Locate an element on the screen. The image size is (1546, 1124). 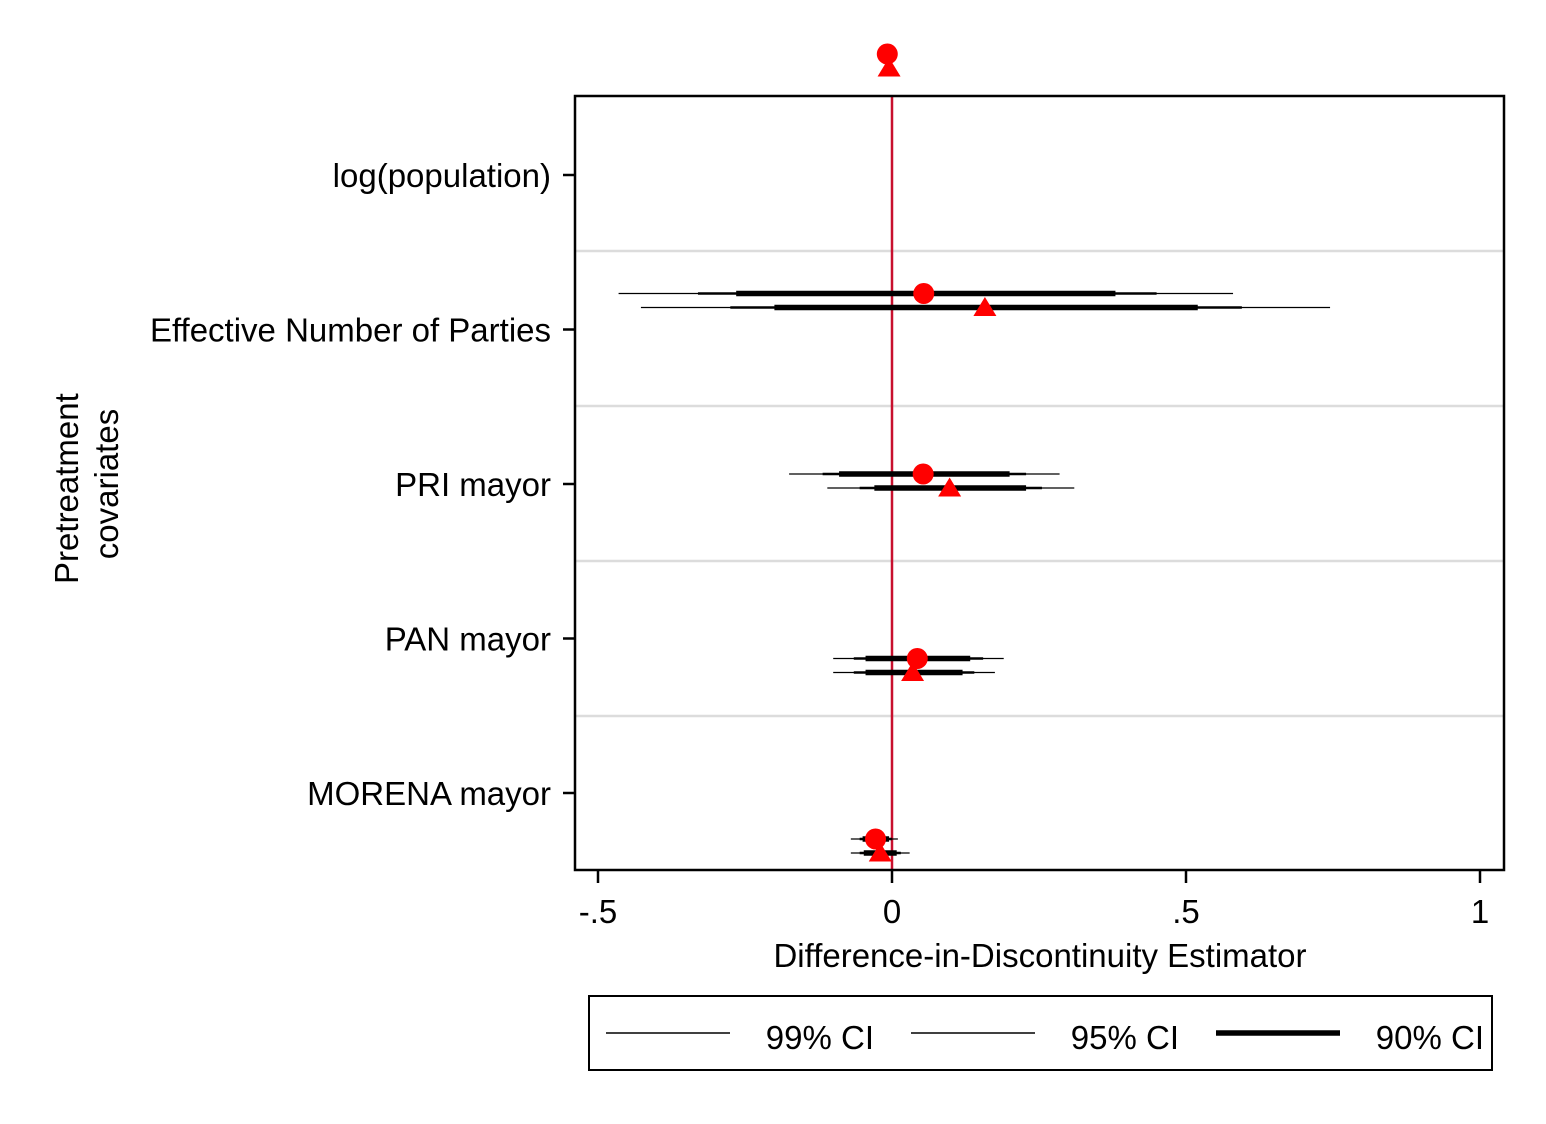
x-axis-title: Difference-in-Discontinuity Estimator is located at coordinates (1039, 955).